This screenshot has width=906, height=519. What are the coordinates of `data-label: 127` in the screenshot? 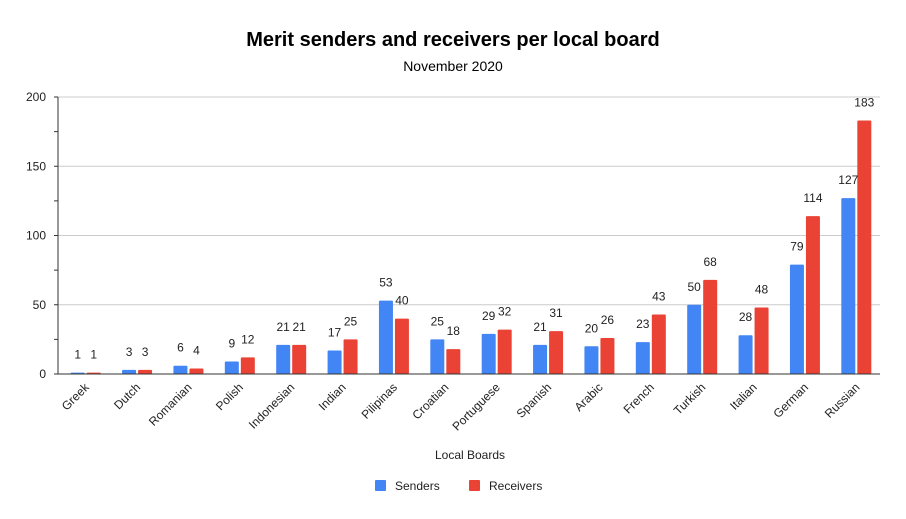 It's located at (848, 180).